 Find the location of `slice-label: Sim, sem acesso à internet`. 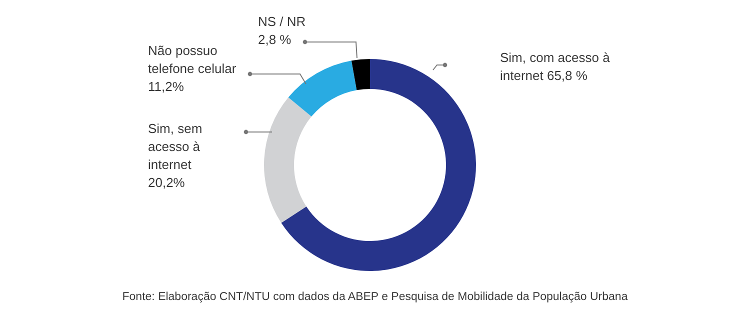

slice-label: Sim, sem acesso à internet is located at coordinates (175, 146).